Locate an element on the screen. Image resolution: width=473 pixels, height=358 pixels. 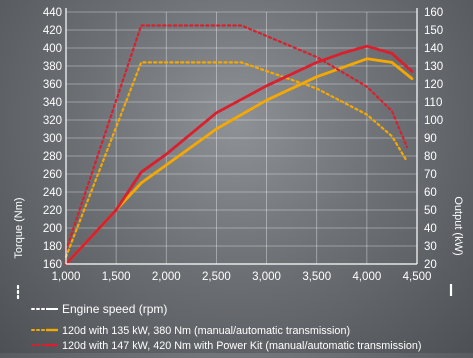
y-left-tick-320: 320 is located at coordinates (52, 121).